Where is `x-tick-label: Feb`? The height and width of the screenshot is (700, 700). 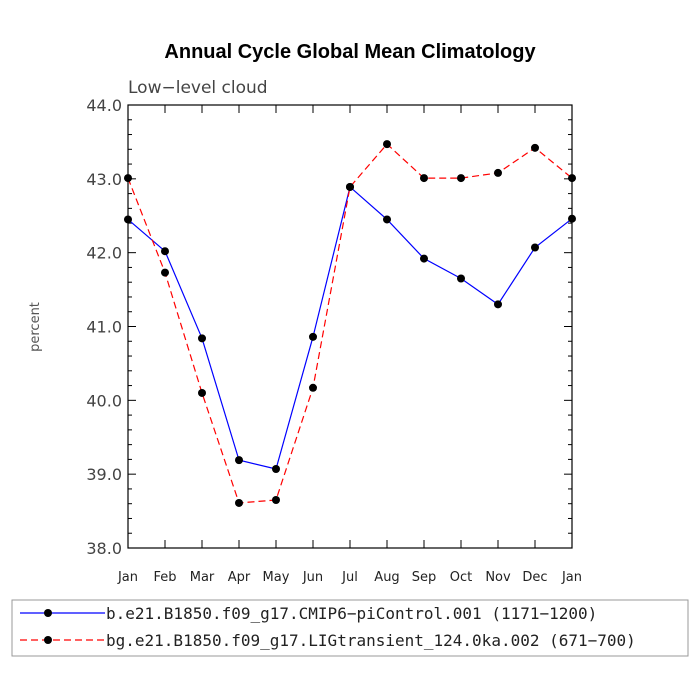 x-tick-label: Feb is located at coordinates (164, 577).